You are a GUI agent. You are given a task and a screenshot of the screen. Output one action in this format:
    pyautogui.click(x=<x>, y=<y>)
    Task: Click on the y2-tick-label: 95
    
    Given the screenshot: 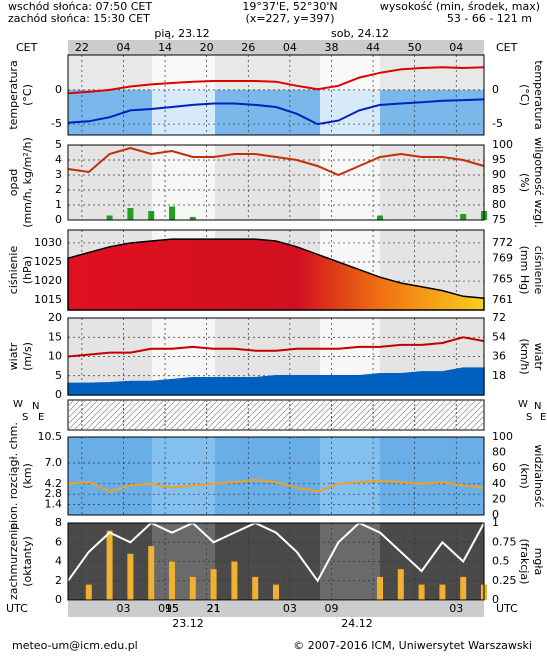 What is the action you would take?
    pyautogui.click(x=499, y=159)
    